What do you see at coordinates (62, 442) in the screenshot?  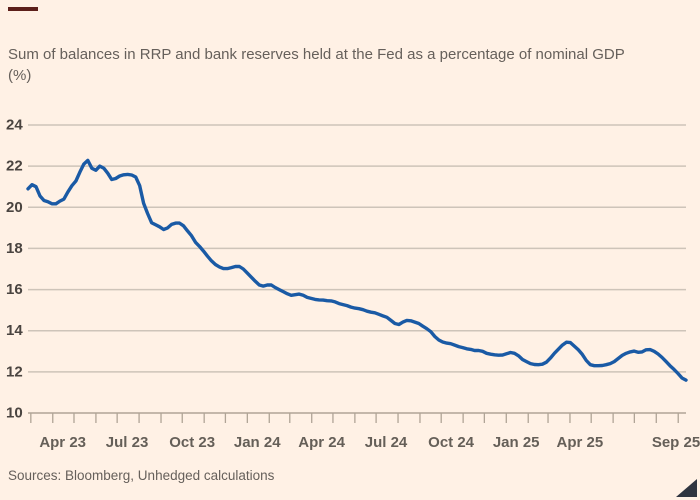 I see `x-tick-label: Apr 23` at bounding box center [62, 442].